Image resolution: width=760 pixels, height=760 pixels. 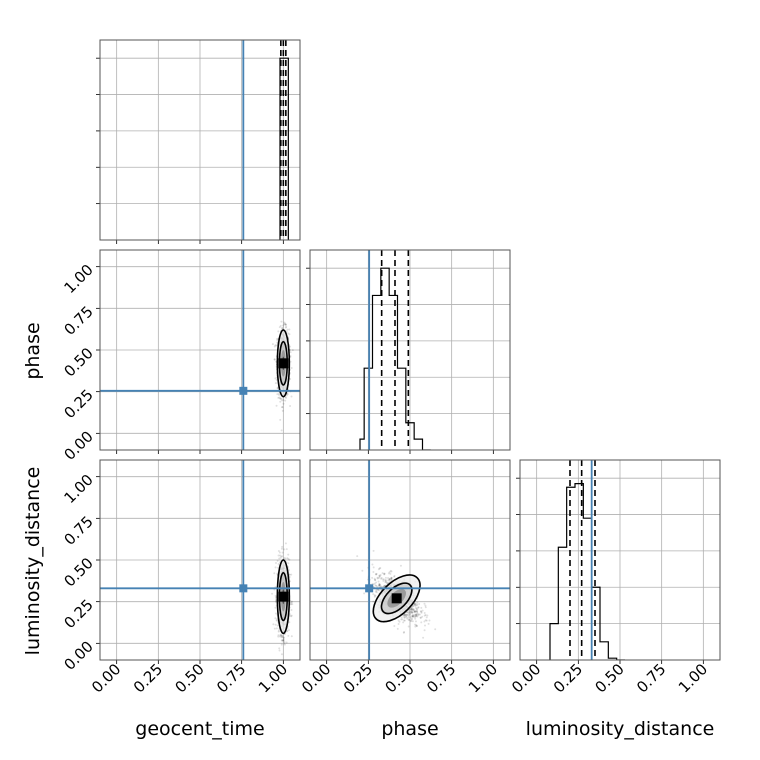 What do you see at coordinates (189, 678) in the screenshot?
I see `x-tick-label: 0.50` at bounding box center [189, 678].